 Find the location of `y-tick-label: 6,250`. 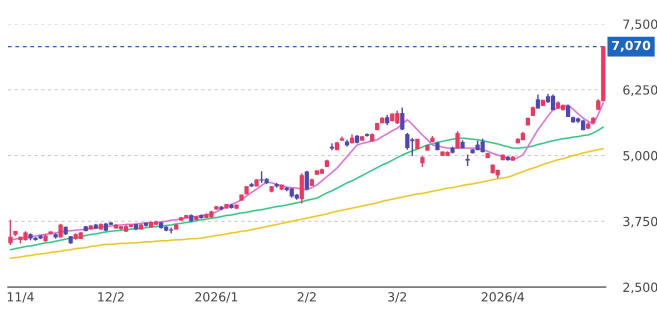

y-tick-label: 6,250 is located at coordinates (640, 90).